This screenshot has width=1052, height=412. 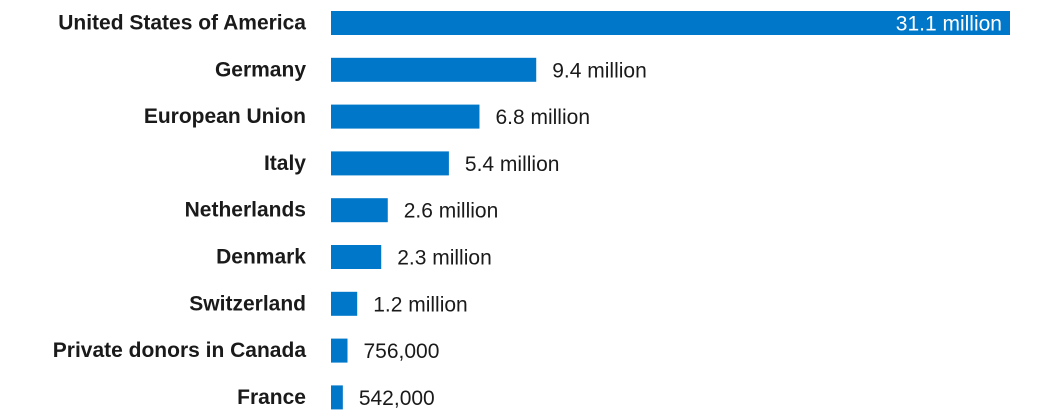 I want to click on category-label: Netherlands, so click(x=245, y=210).